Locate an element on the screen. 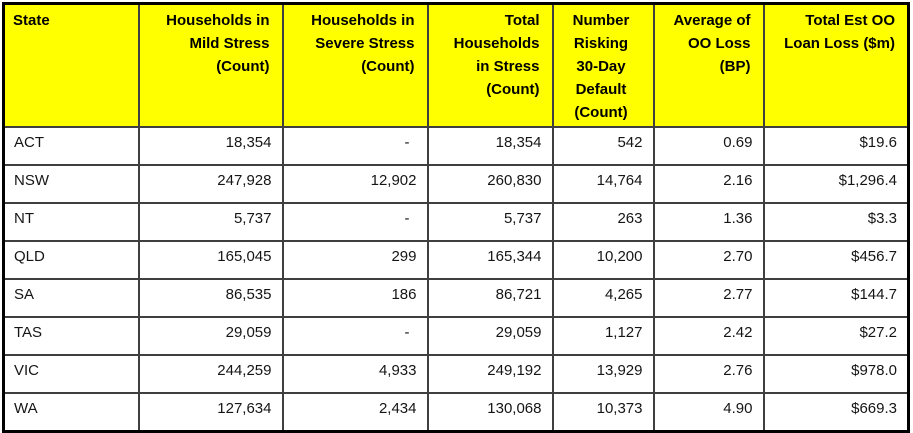 The height and width of the screenshot is (433, 913). cell-qld-state: QLD is located at coordinates (71, 260).